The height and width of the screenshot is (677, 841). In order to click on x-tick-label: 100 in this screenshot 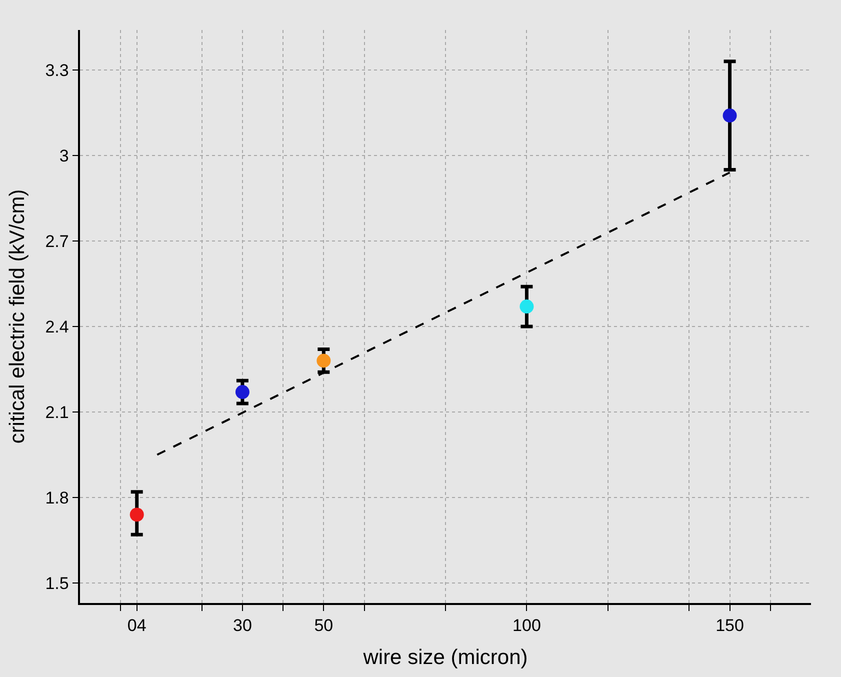, I will do `click(526, 626)`.